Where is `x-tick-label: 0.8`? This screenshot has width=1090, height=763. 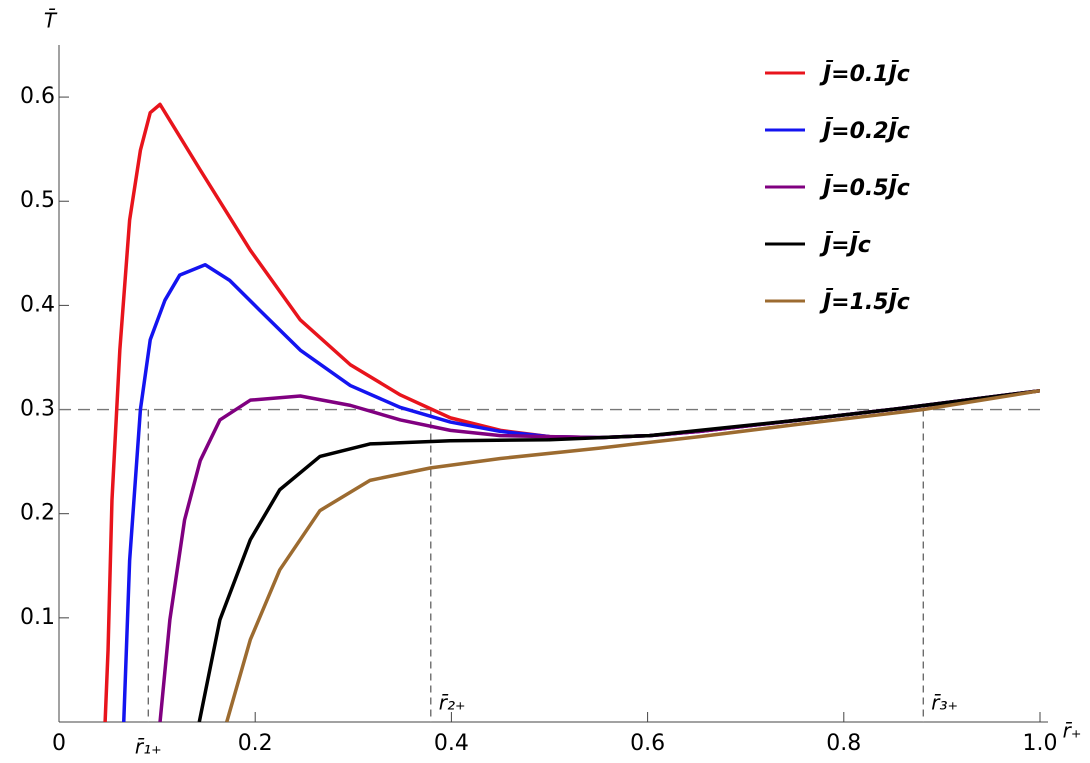
x-tick-label: 0.8 is located at coordinates (843, 743).